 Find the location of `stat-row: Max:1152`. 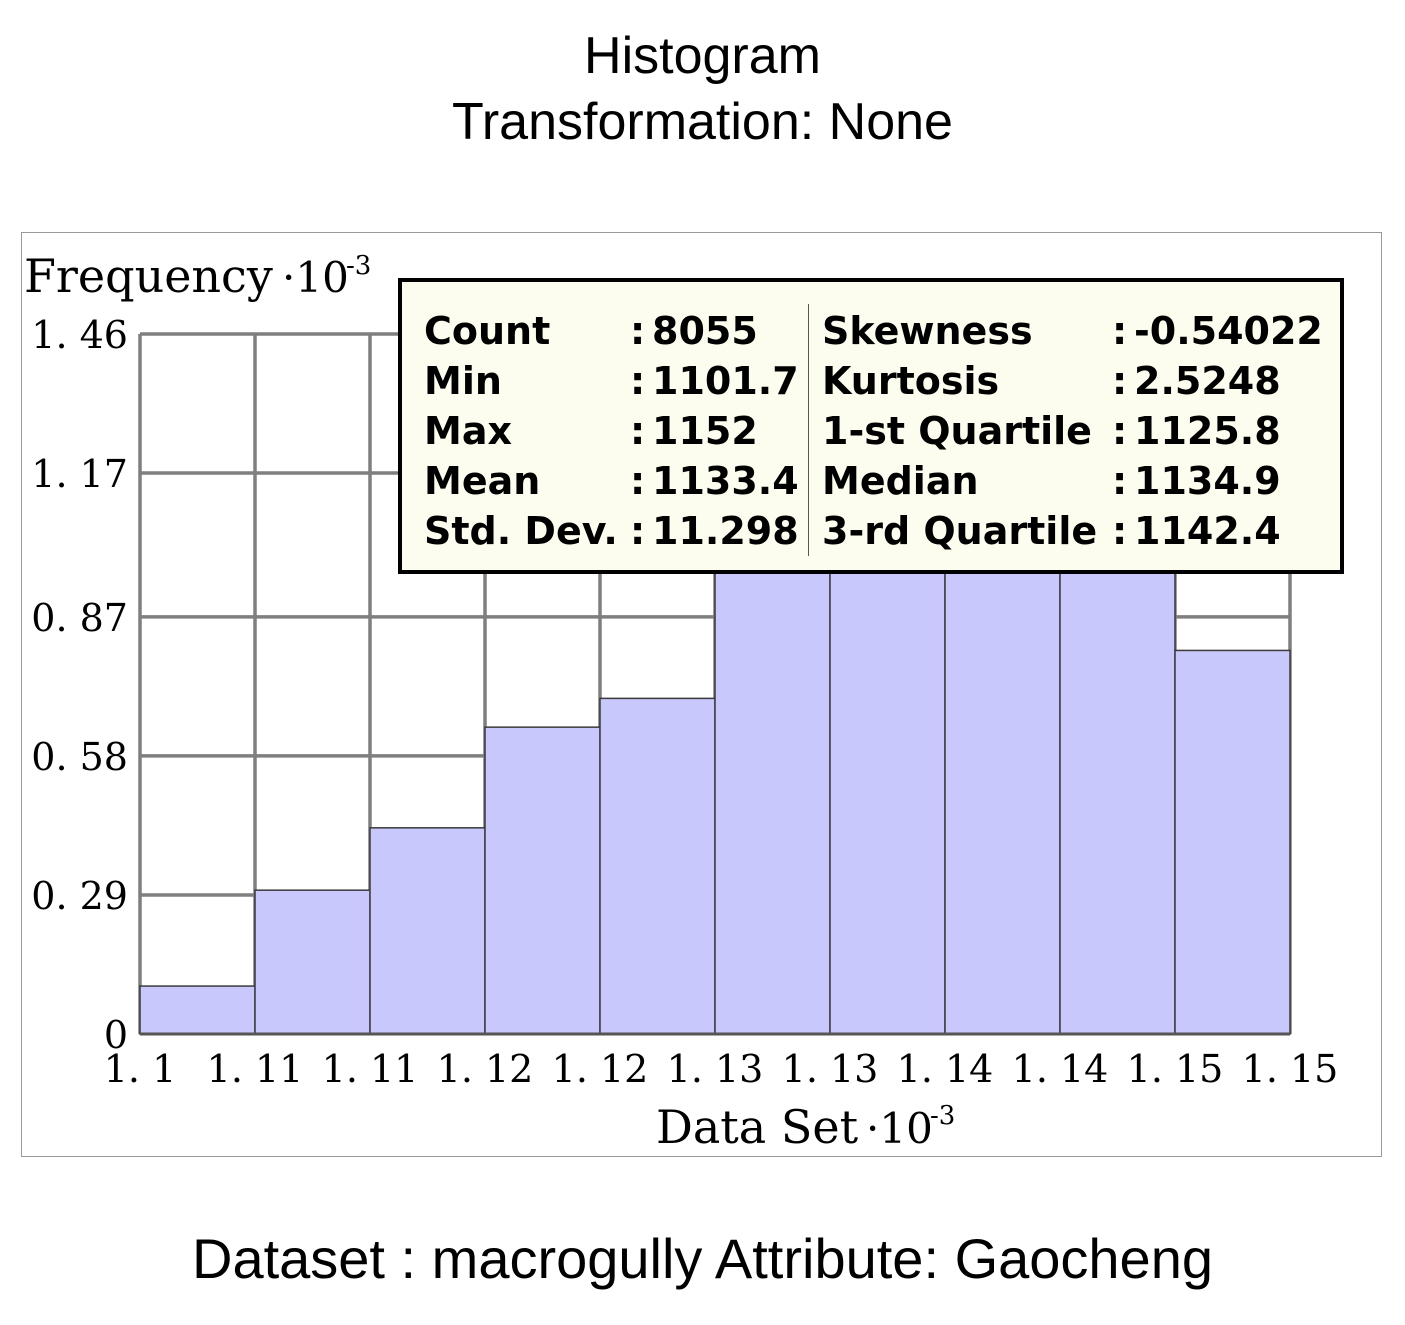

stat-row: Max:1152 is located at coordinates (872, 431).